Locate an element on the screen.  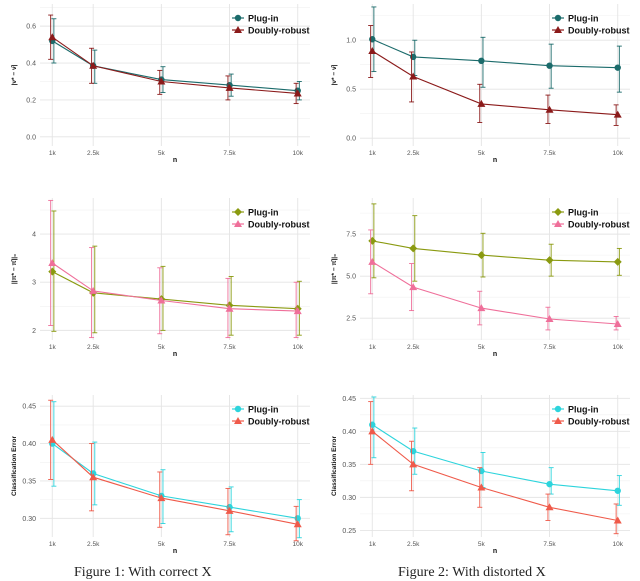
y-axis-title: Classification Error is located at coordinates (334, 466).